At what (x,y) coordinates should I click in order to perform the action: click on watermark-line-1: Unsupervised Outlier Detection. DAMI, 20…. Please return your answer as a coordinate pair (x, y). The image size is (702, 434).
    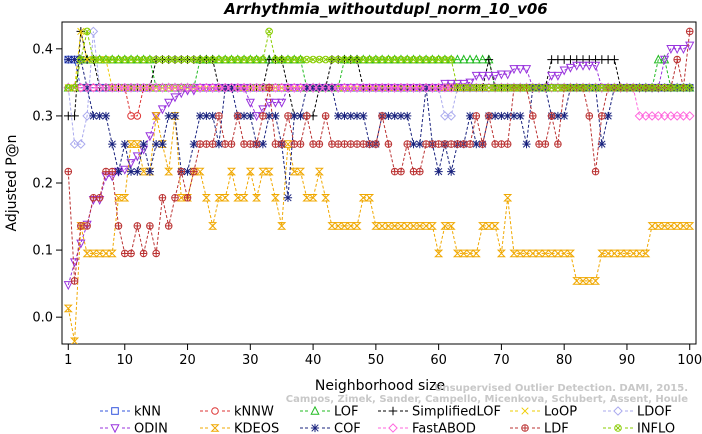
    Looking at the image, I should click on (561, 388).